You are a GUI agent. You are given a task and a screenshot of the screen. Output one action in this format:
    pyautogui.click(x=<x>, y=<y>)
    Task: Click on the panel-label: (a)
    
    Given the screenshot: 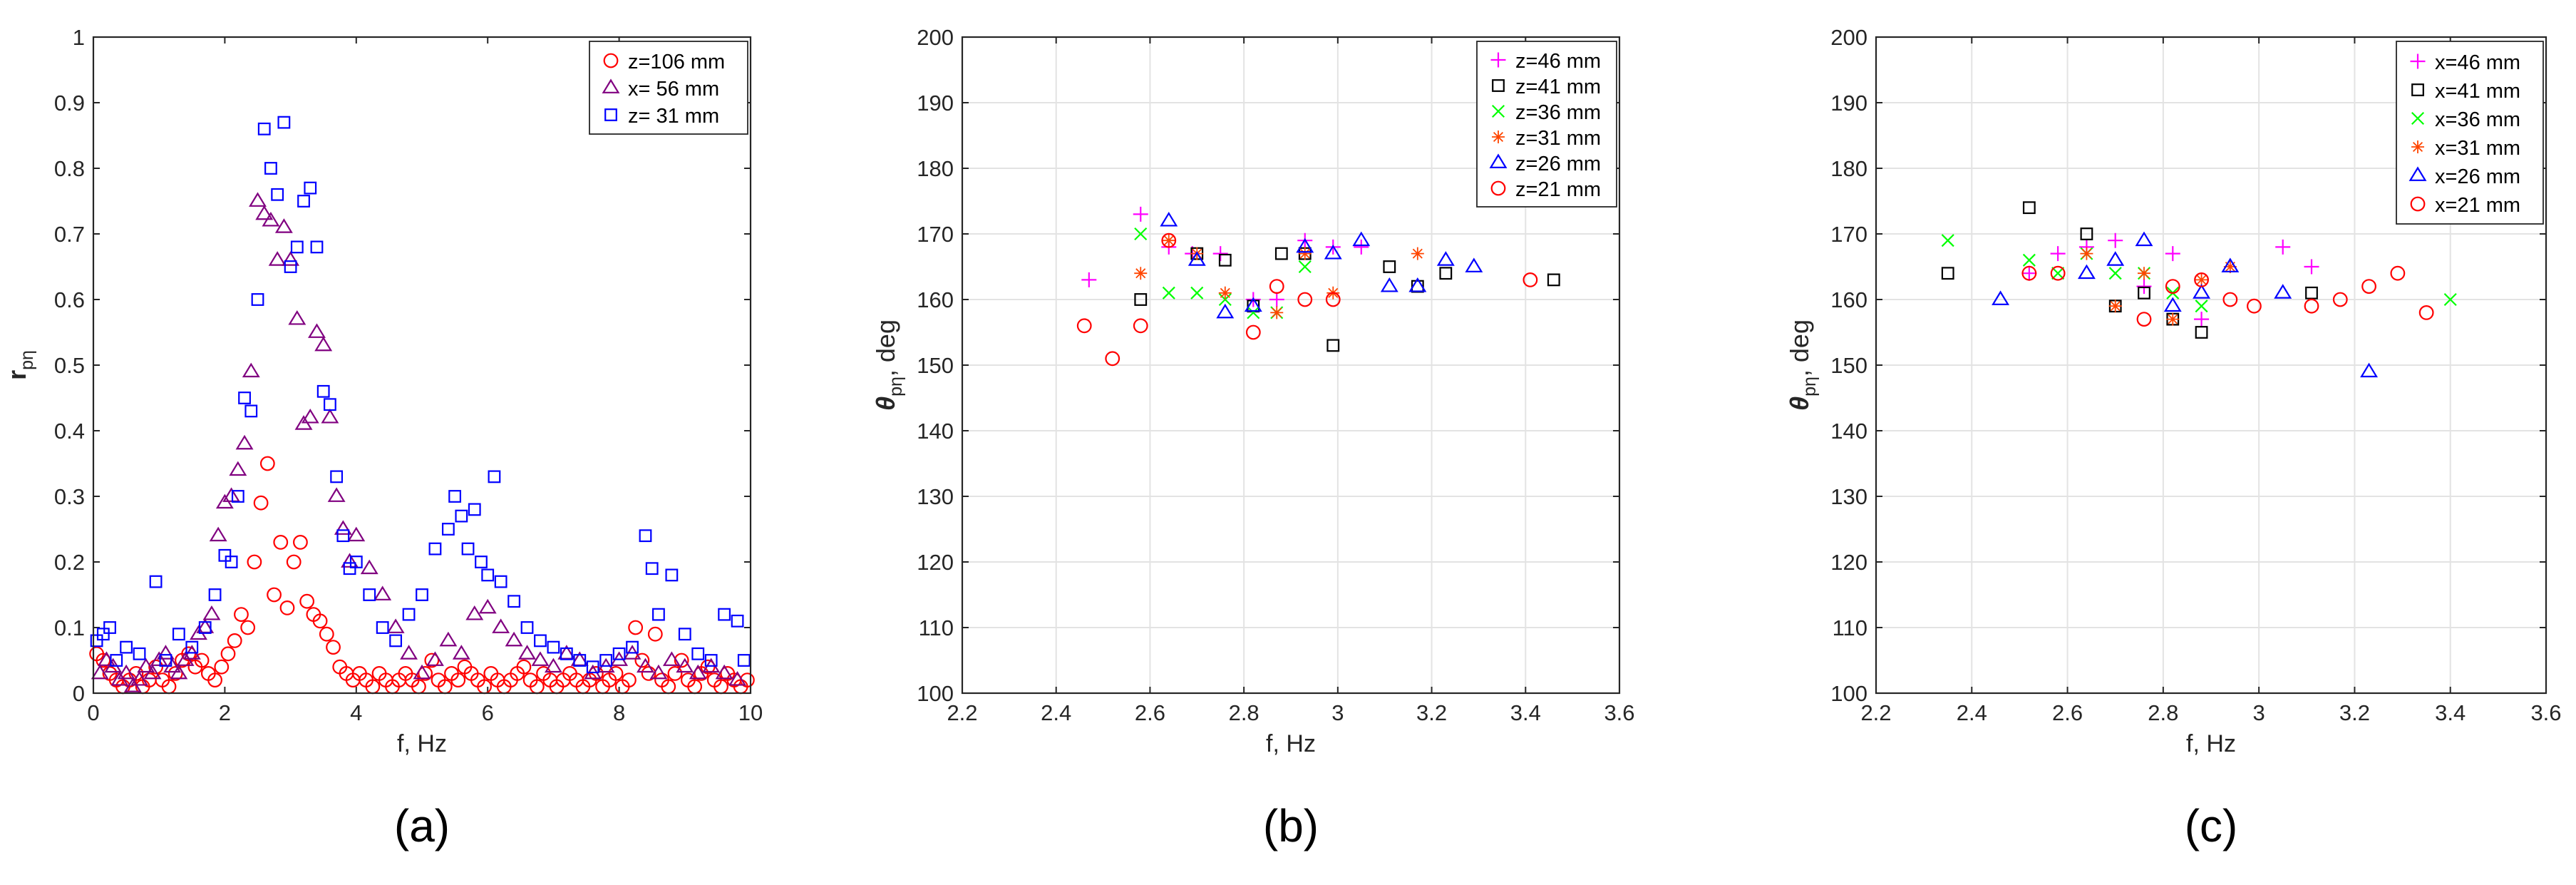 What is the action you would take?
    pyautogui.click(x=422, y=825)
    